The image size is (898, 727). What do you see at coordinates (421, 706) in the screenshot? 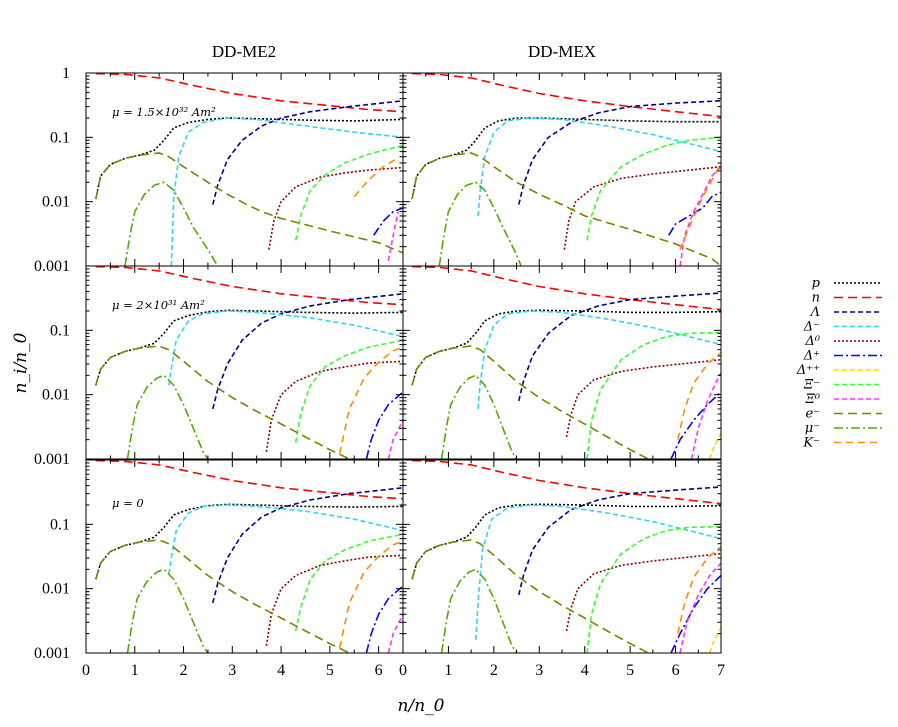
I see `x-axis-label: n/n_0` at bounding box center [421, 706].